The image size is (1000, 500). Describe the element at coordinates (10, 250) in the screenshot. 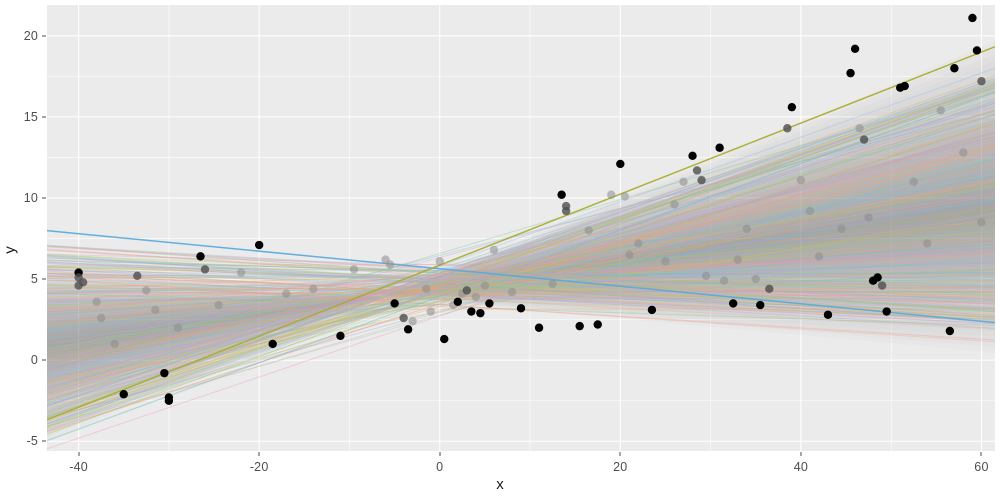

I see `y-axis-title: y` at that location.